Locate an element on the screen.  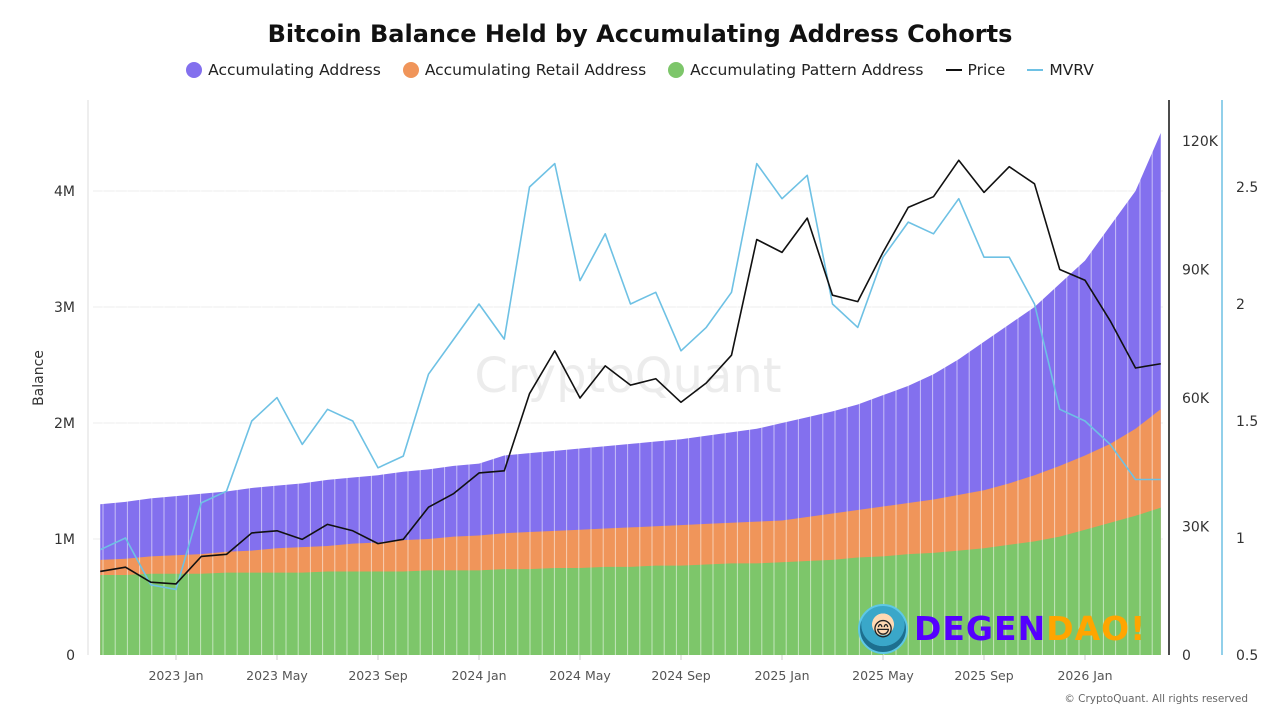
legend-item-pattern: Accumulating Pattern Address is located at coordinates (796, 70).